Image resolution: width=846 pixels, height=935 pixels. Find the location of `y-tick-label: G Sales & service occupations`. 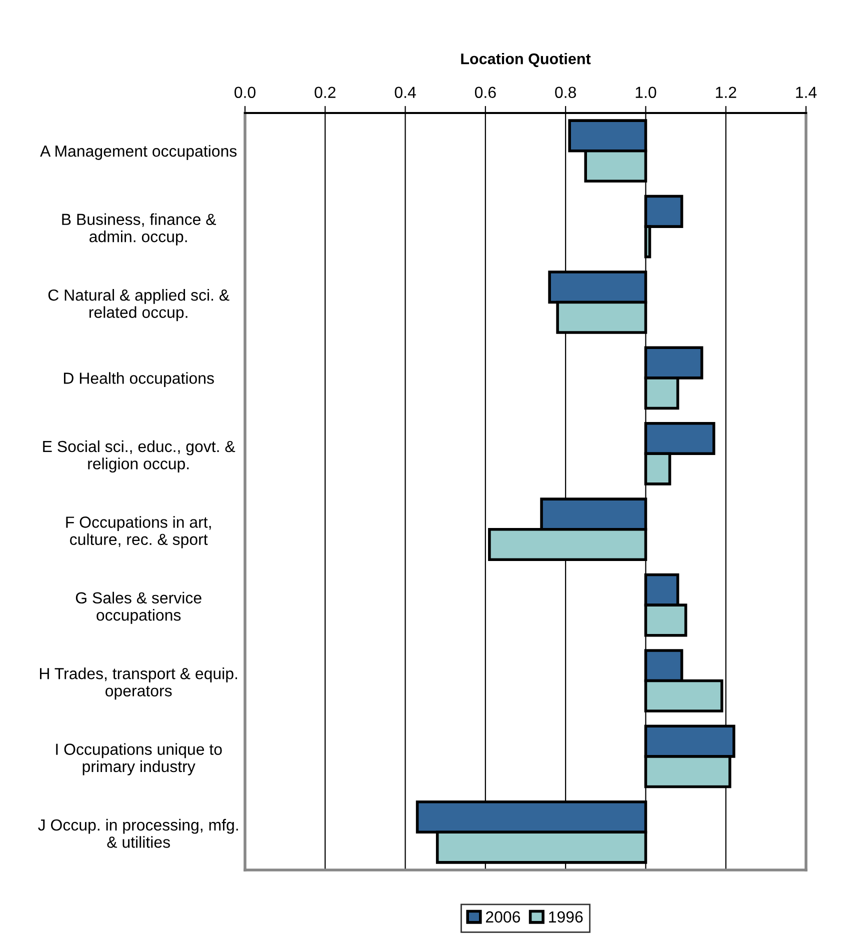

y-tick-label: G Sales & service occupations is located at coordinates (139, 608).